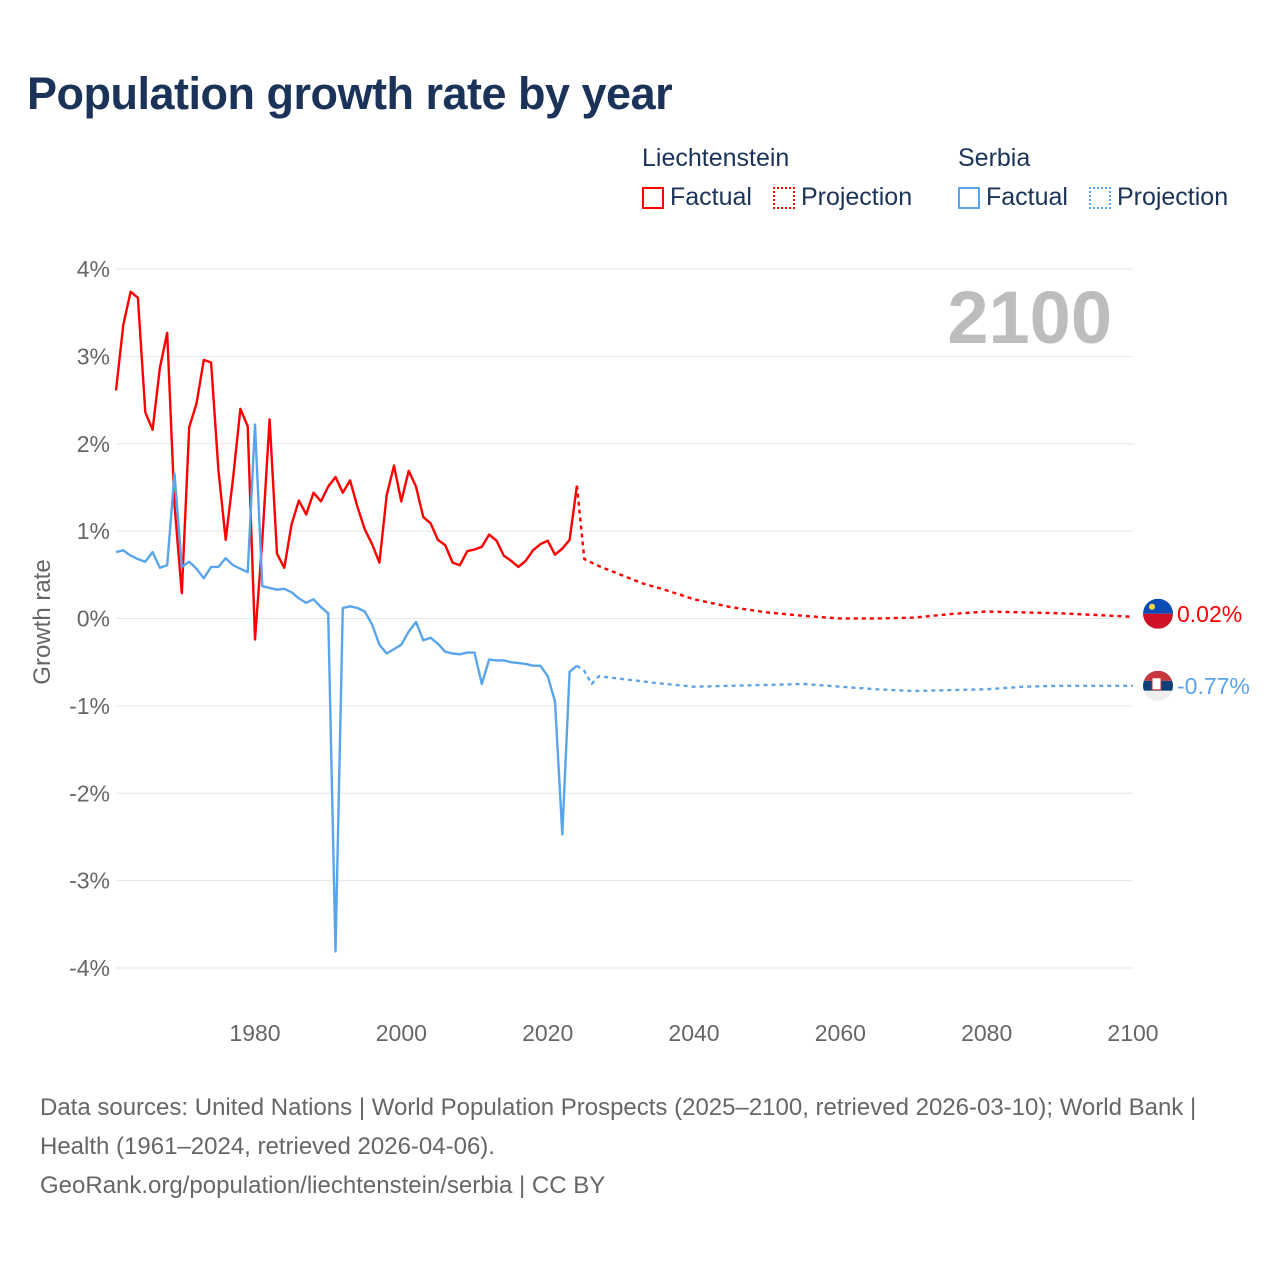  What do you see at coordinates (716, 158) in the screenshot?
I see `legend-group-name: Liechtenstein` at bounding box center [716, 158].